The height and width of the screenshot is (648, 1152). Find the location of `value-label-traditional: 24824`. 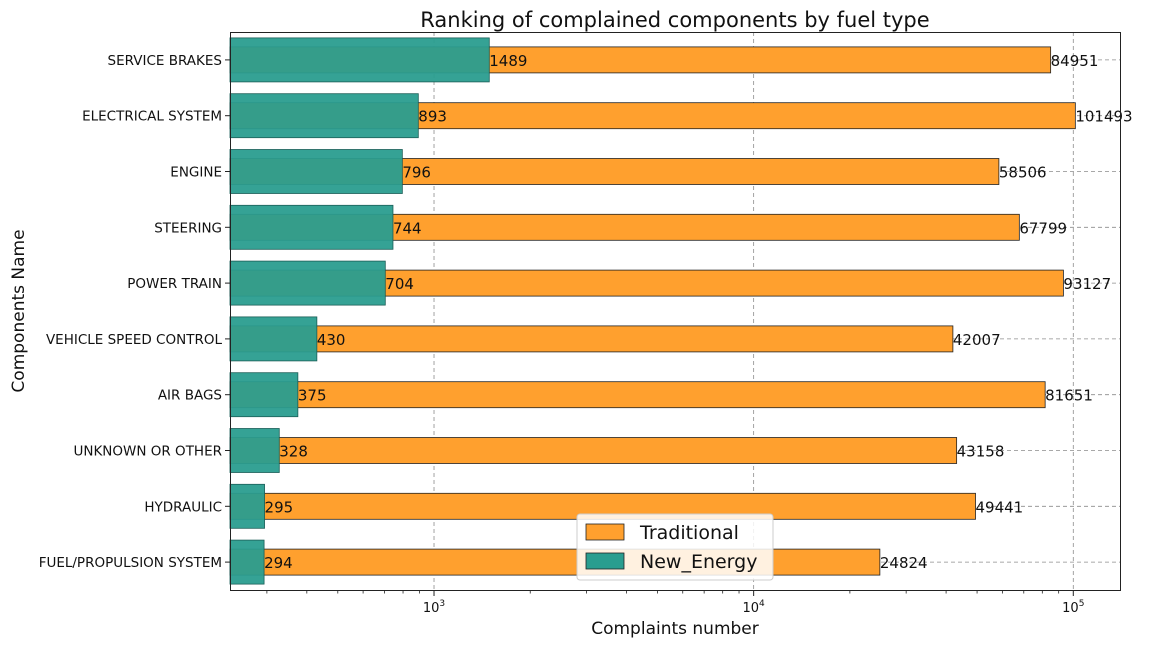

value-label-traditional: 24824 is located at coordinates (904, 563).